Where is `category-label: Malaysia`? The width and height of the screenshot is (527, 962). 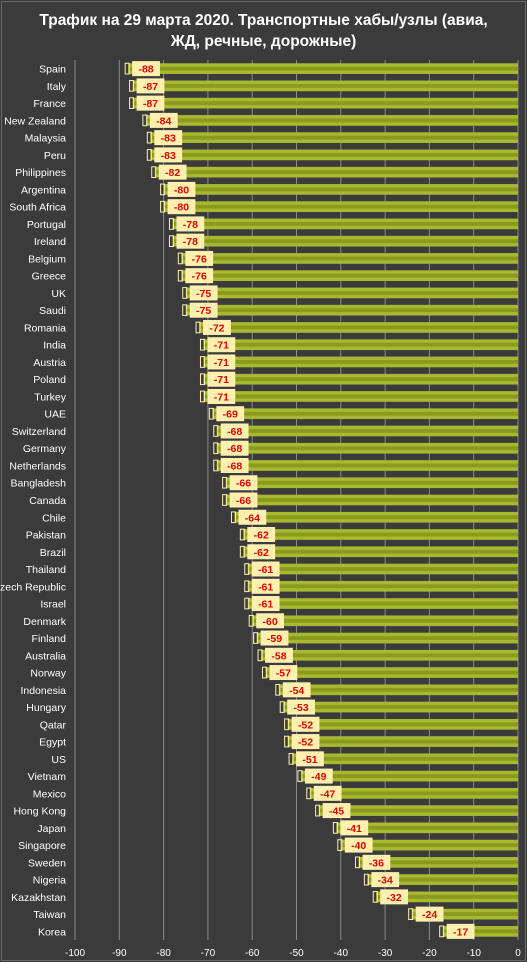
category-label: Malaysia is located at coordinates (46, 139).